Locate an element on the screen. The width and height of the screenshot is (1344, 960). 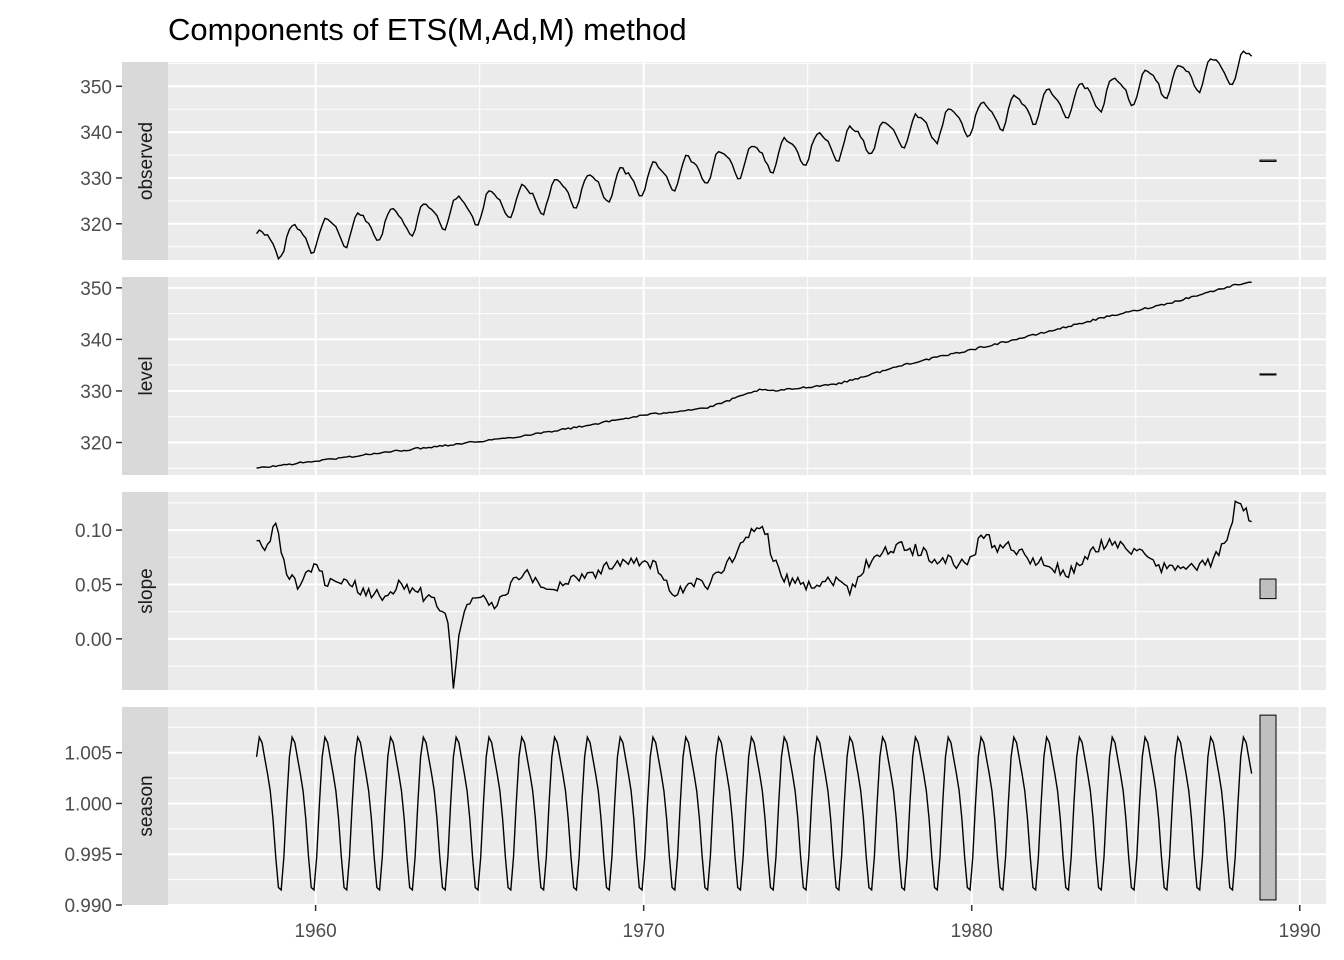
y-tick-label-level: 330 is located at coordinates (96, 392).